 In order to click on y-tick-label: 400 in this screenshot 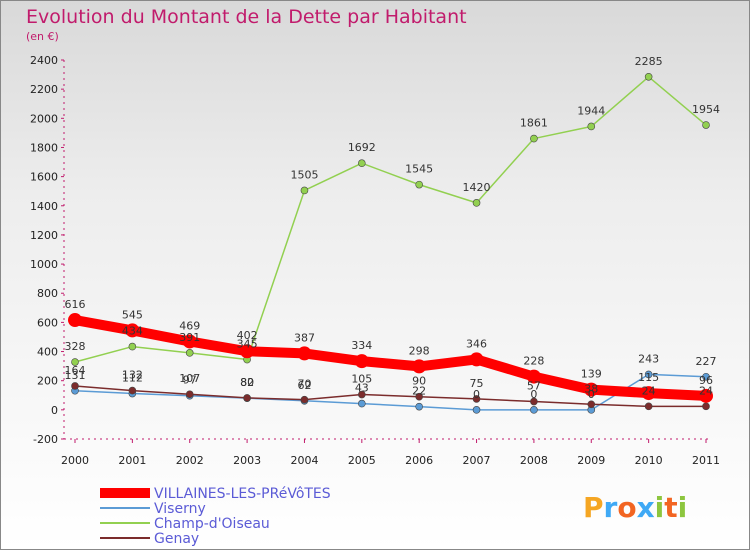, I will do `click(47, 352)`.